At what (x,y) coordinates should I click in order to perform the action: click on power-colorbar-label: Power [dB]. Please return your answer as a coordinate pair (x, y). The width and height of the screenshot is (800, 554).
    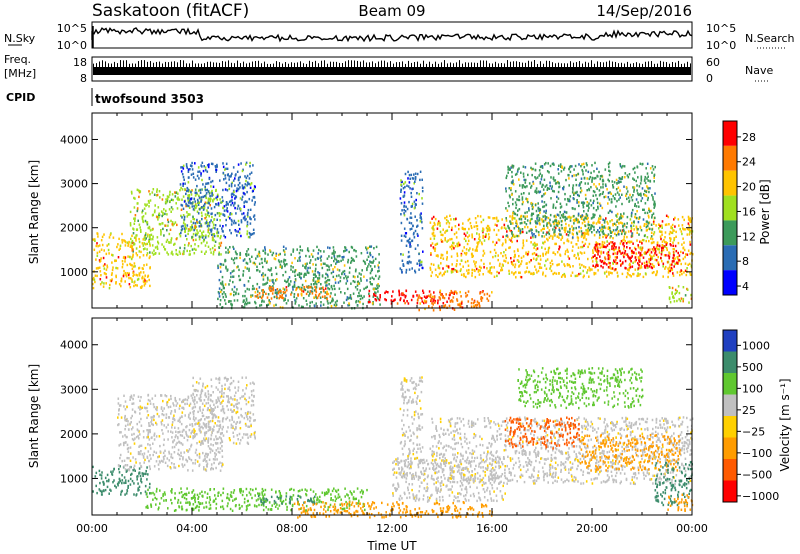
    Looking at the image, I should click on (765, 211).